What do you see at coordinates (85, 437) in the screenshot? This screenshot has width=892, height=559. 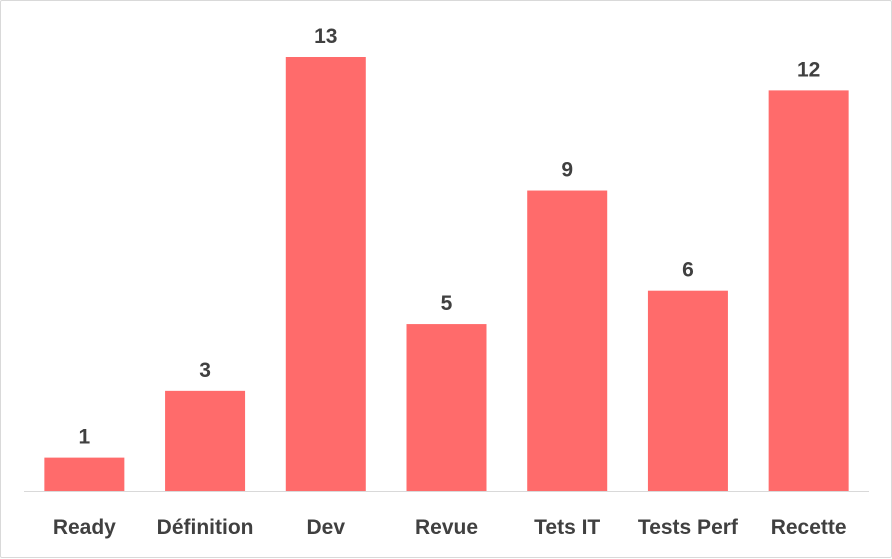 I see `data-label: 1` at bounding box center [85, 437].